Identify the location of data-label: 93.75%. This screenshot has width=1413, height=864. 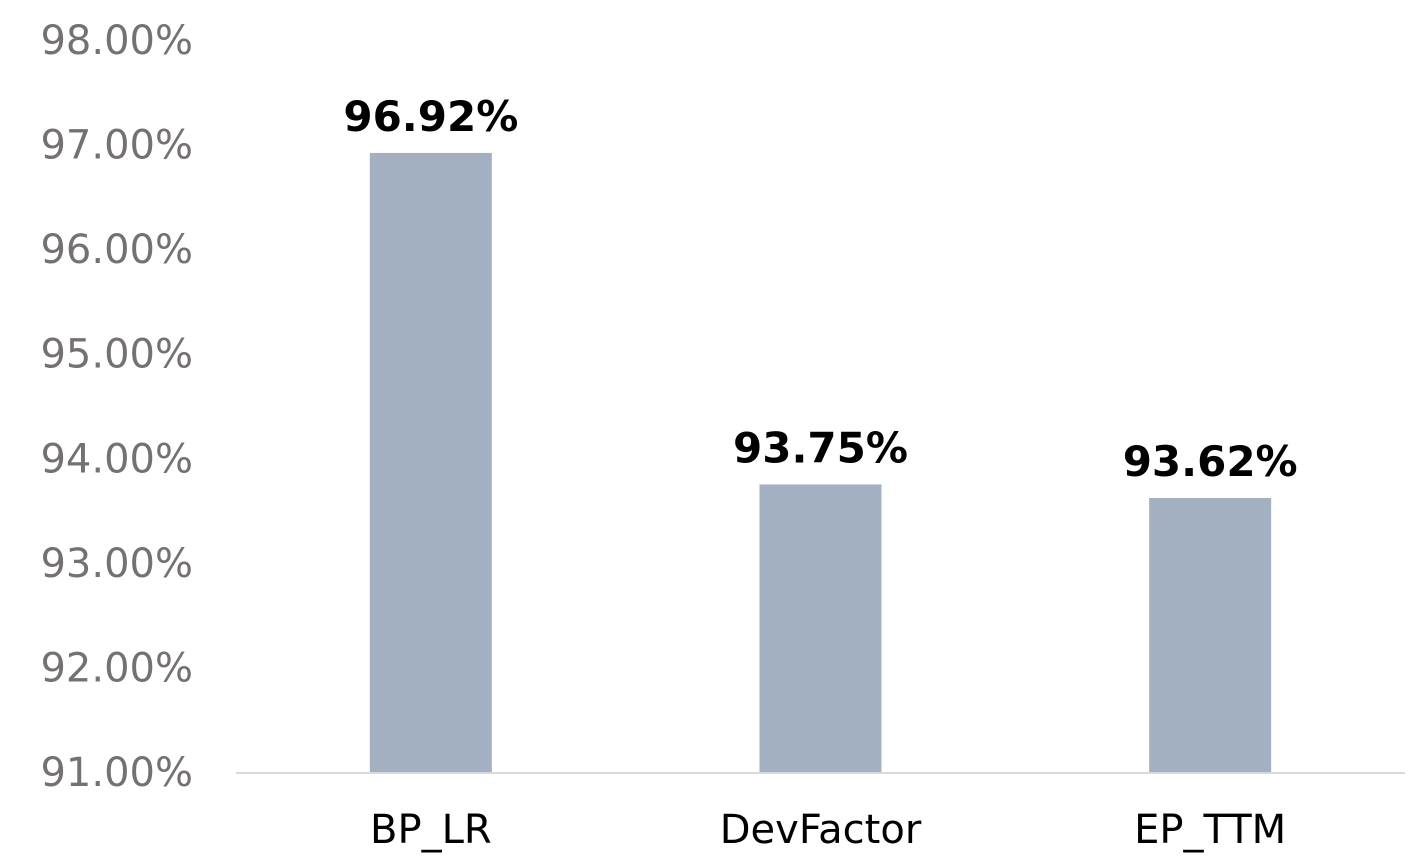
(820, 447).